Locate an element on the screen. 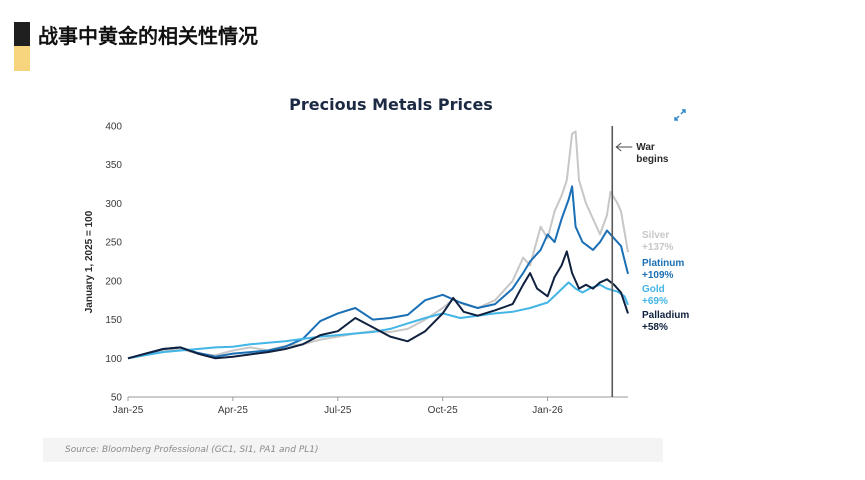  source-strip is located at coordinates (353, 450).